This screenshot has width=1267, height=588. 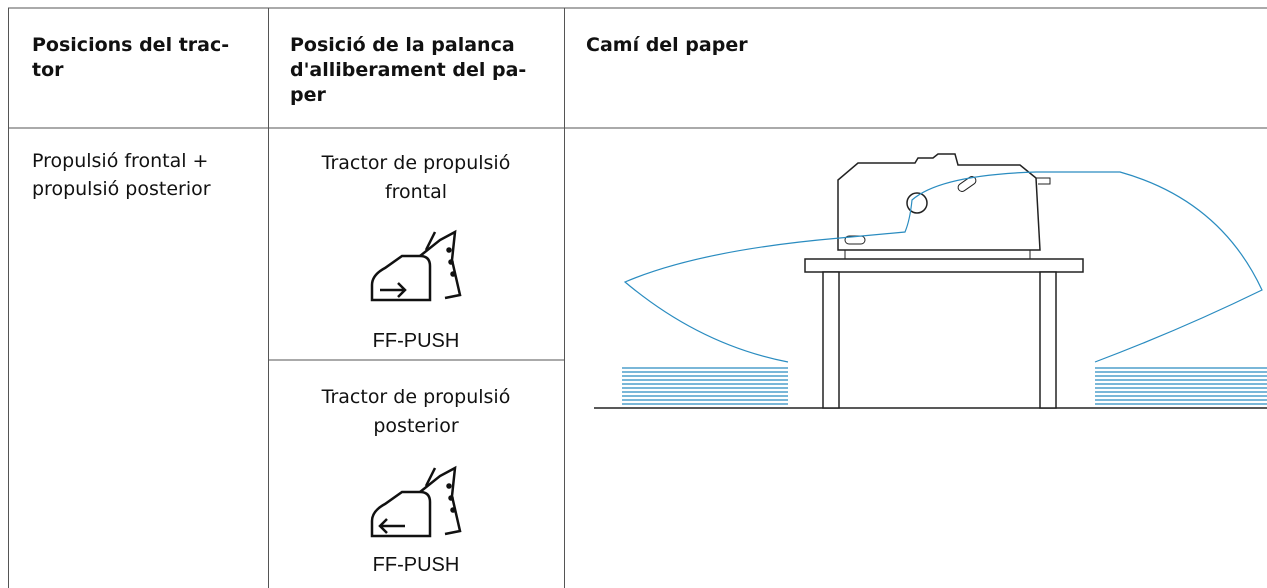 I want to click on header-text: Posicions del trac-, so click(x=131, y=45).